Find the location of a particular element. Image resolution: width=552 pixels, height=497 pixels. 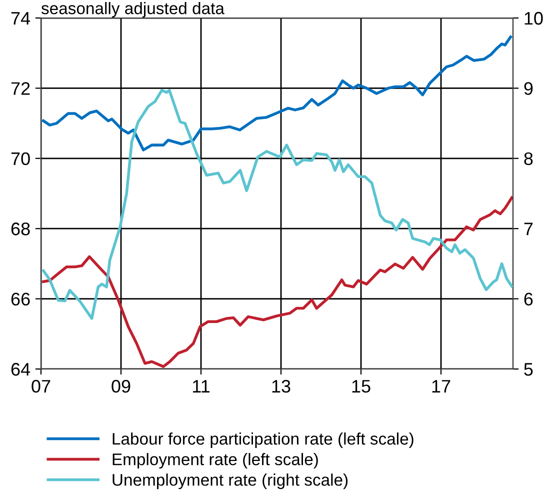

legend-label: Employment rate (left scale) is located at coordinates (215, 461).